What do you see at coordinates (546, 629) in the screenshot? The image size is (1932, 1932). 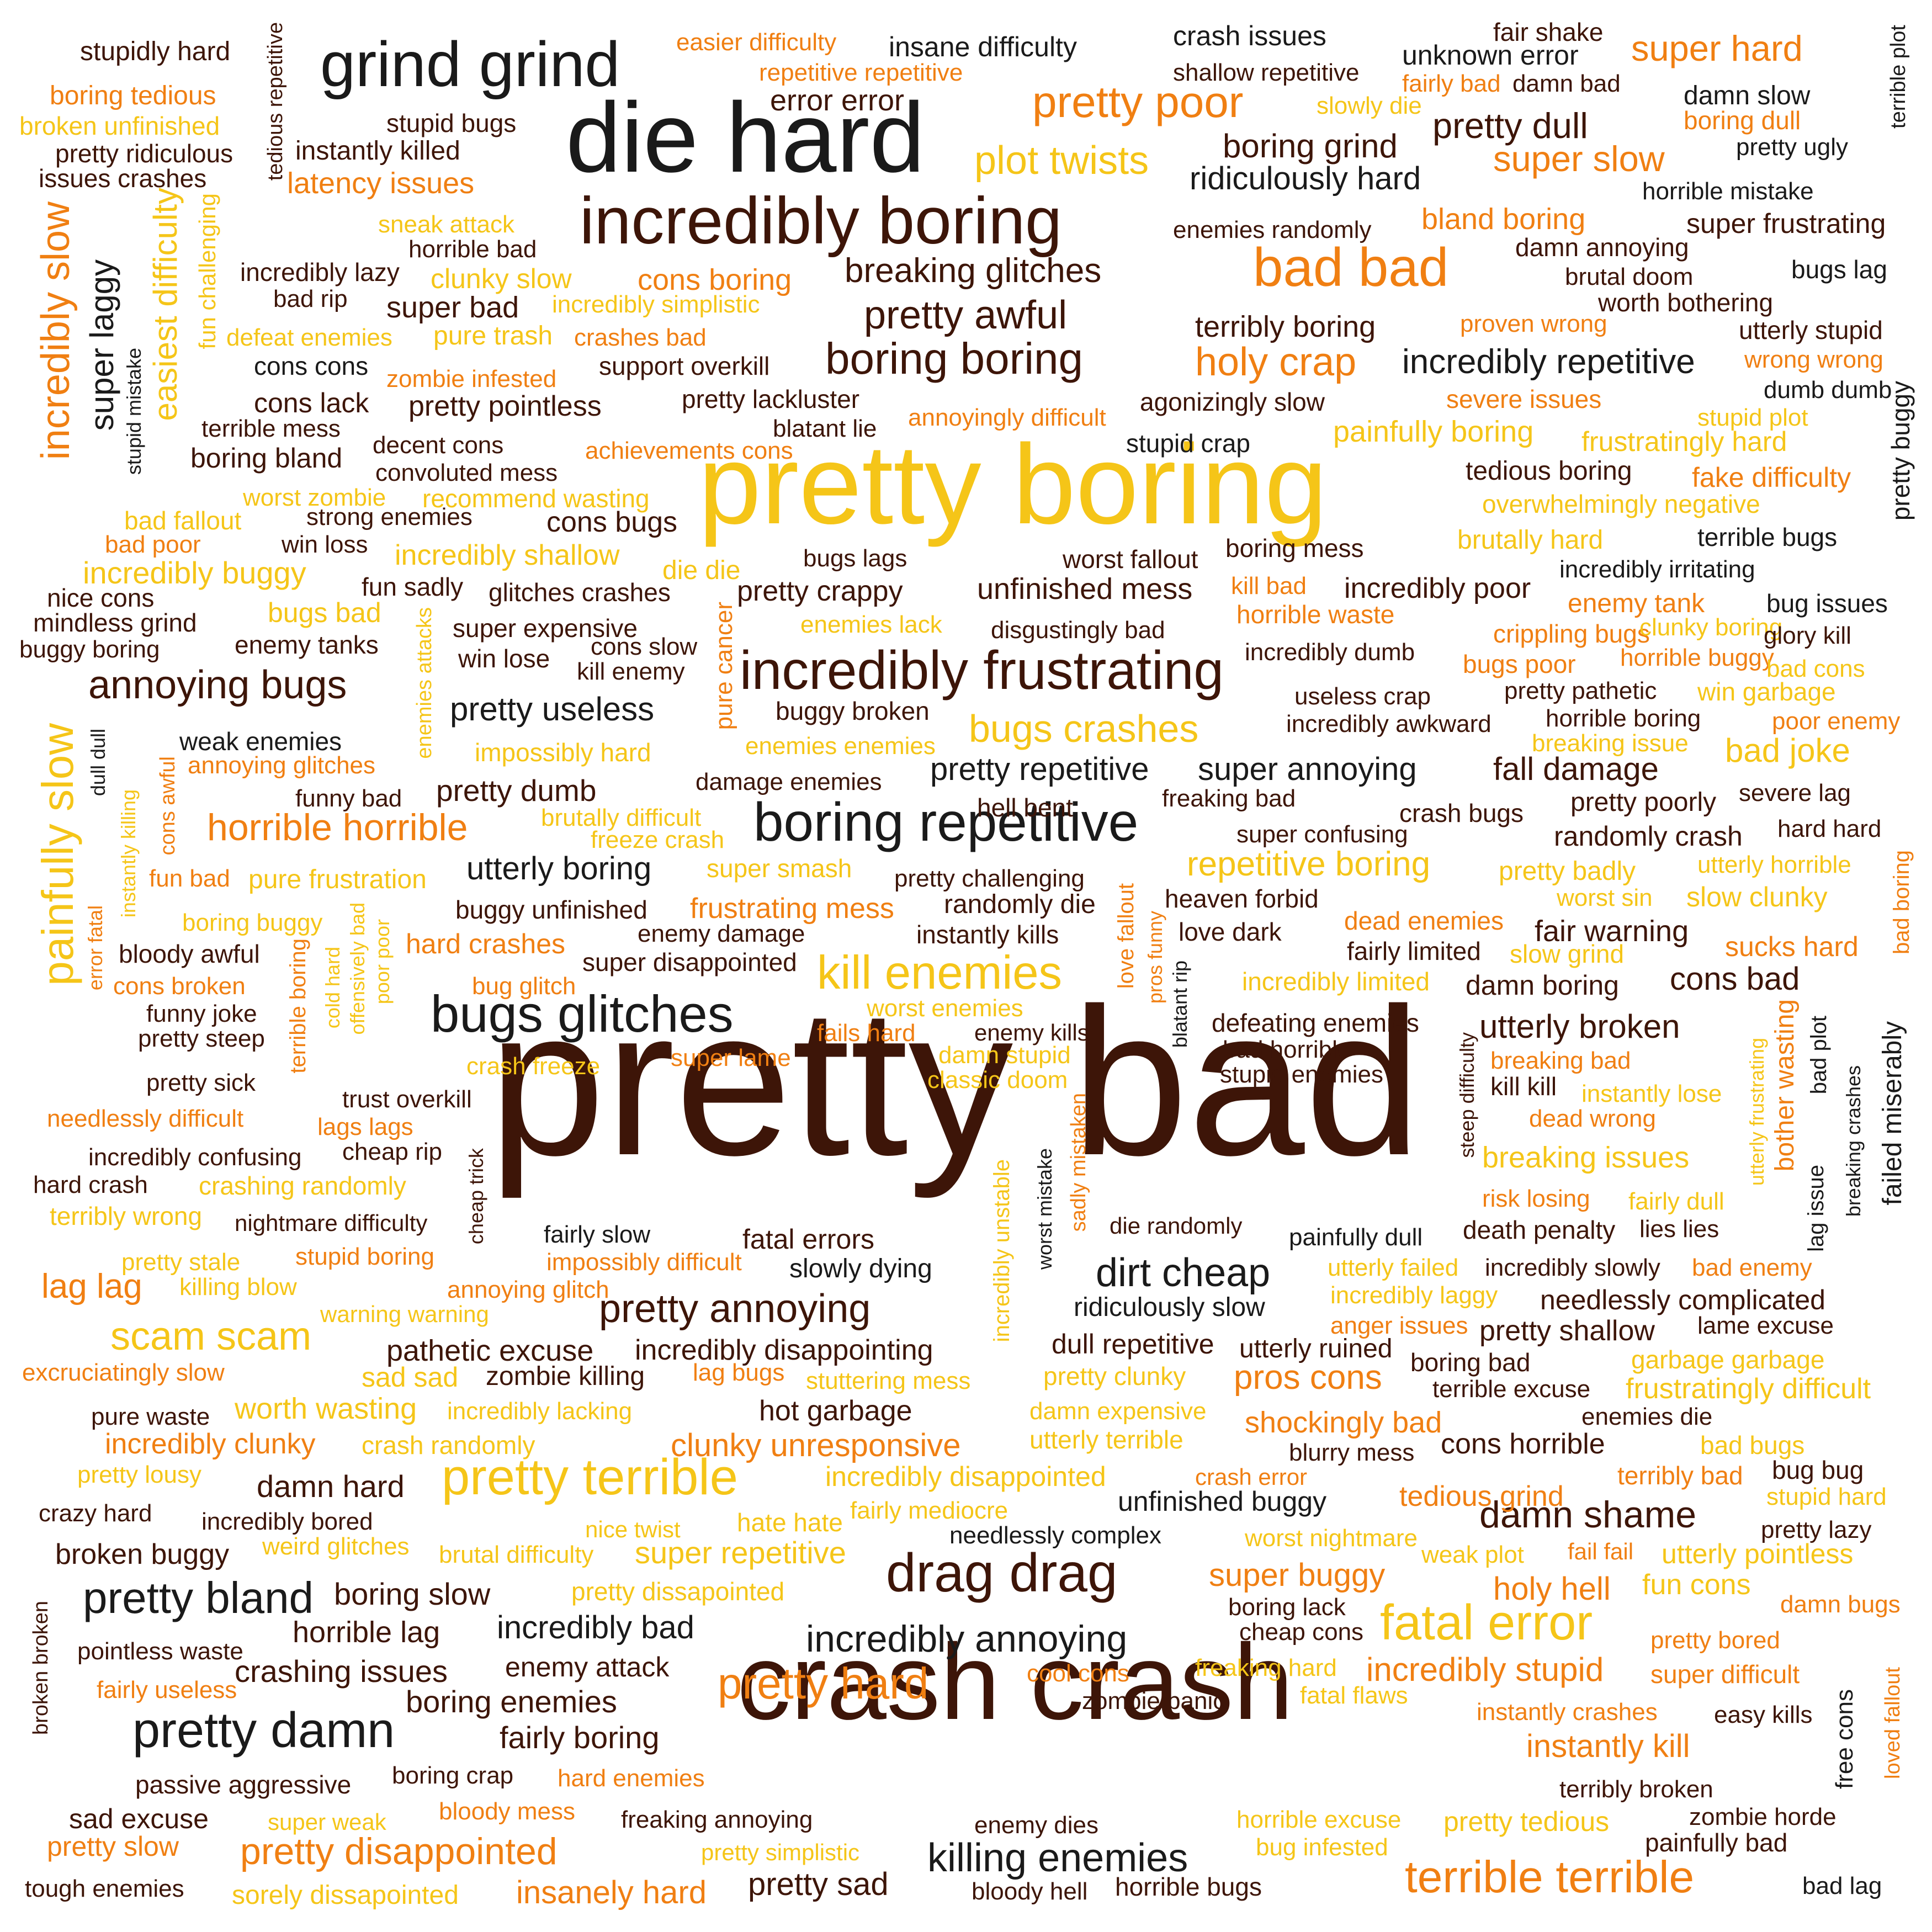 I see `word-super-expensive: super expensive` at bounding box center [546, 629].